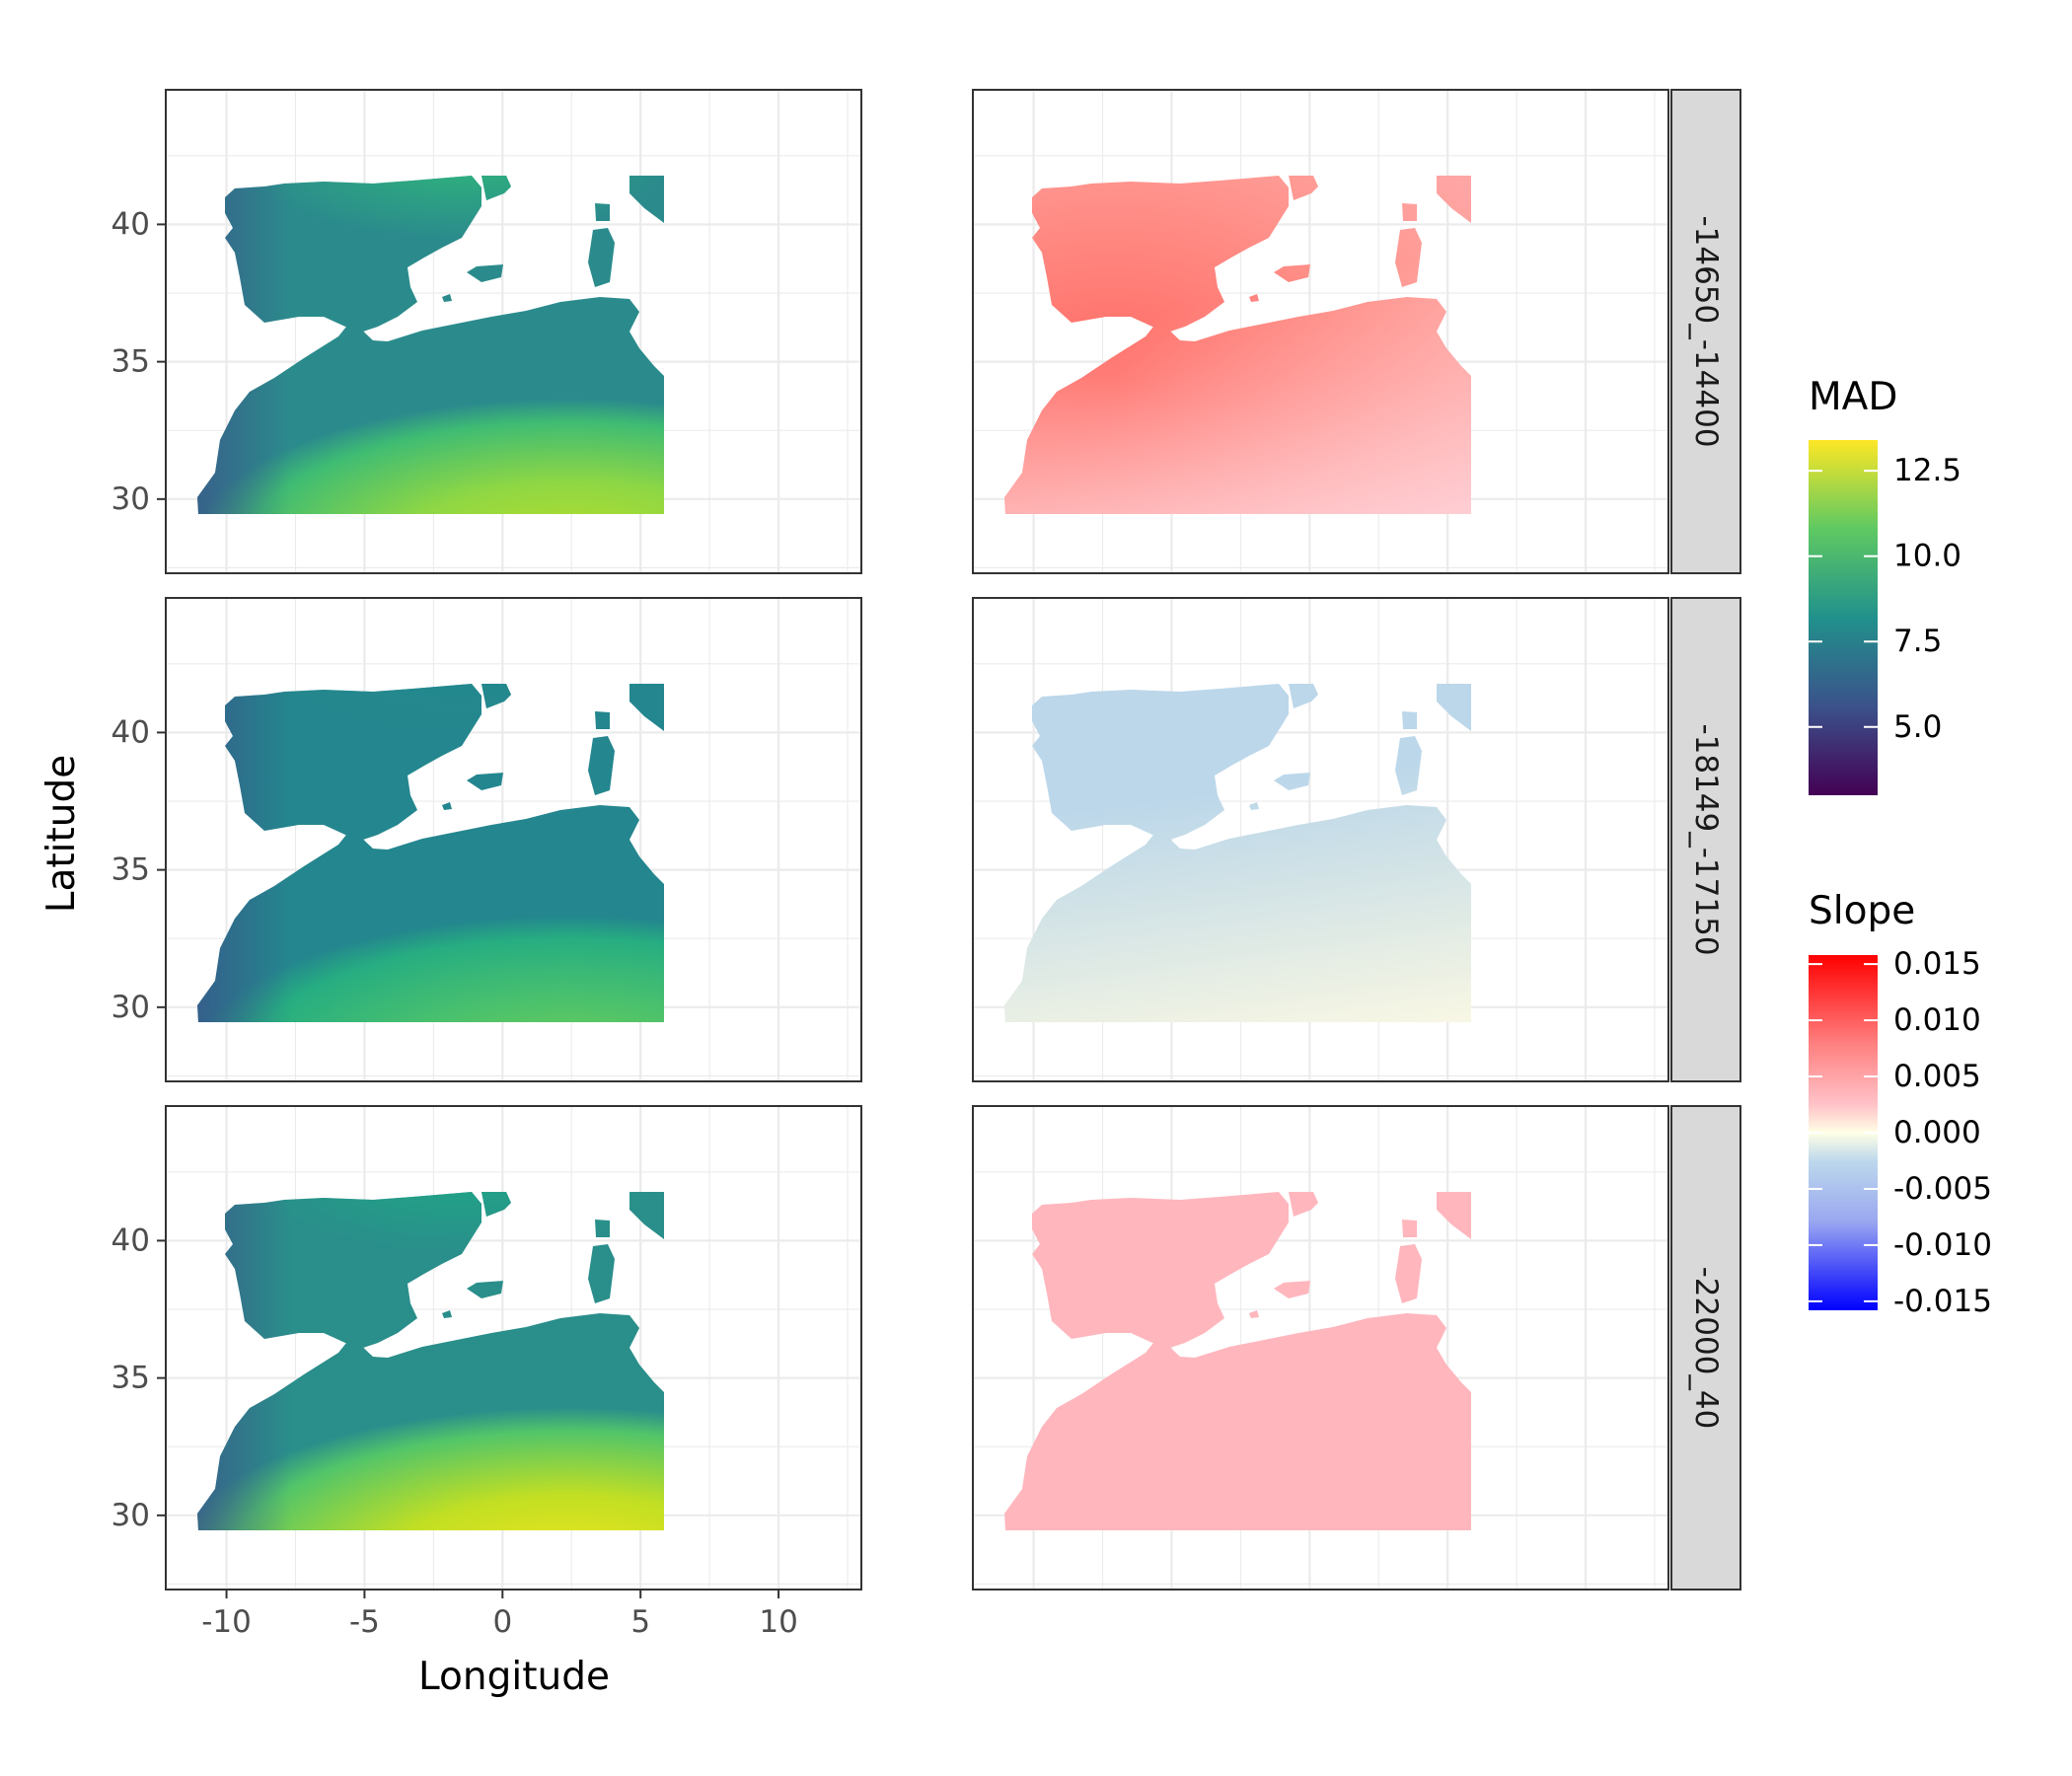  Describe the element at coordinates (1937, 964) in the screenshot. I see `legend-label: 0.015` at that location.